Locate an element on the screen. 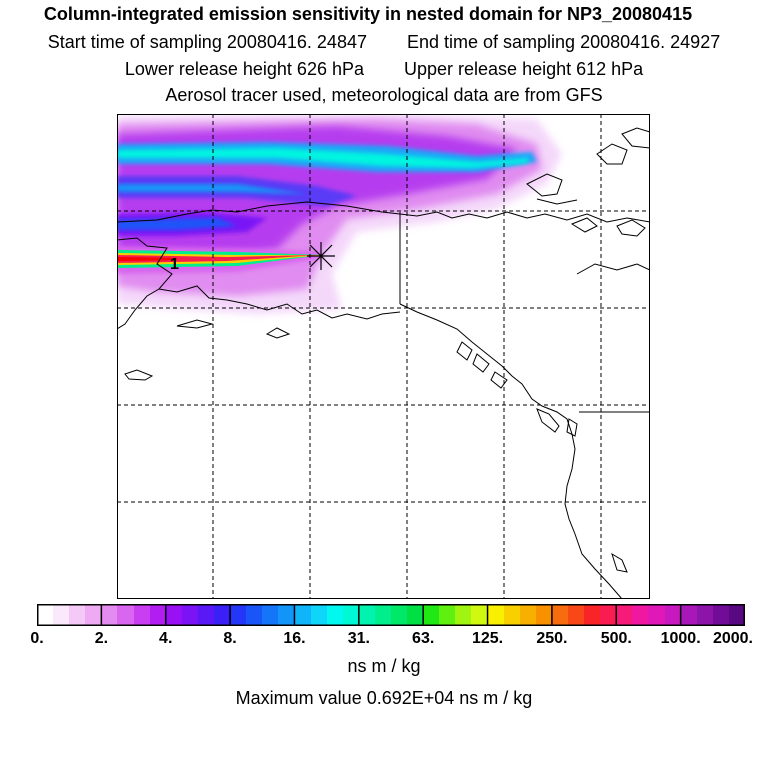  colorbar-tick-label: 125. is located at coordinates (487, 638).